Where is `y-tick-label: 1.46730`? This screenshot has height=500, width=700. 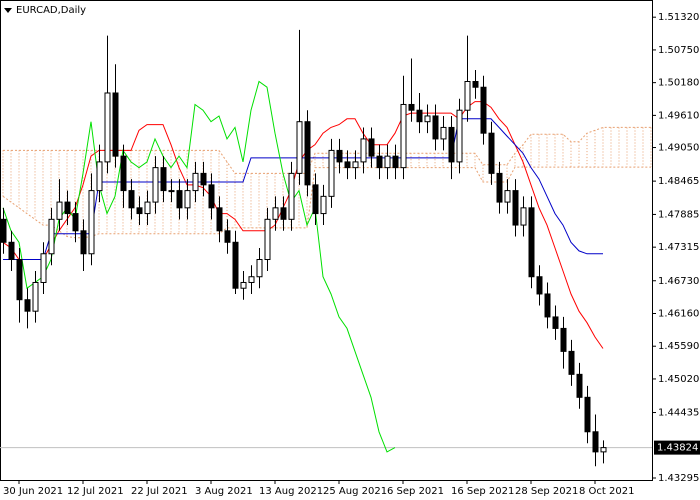
y-tick-label: 1.46730 is located at coordinates (678, 281).